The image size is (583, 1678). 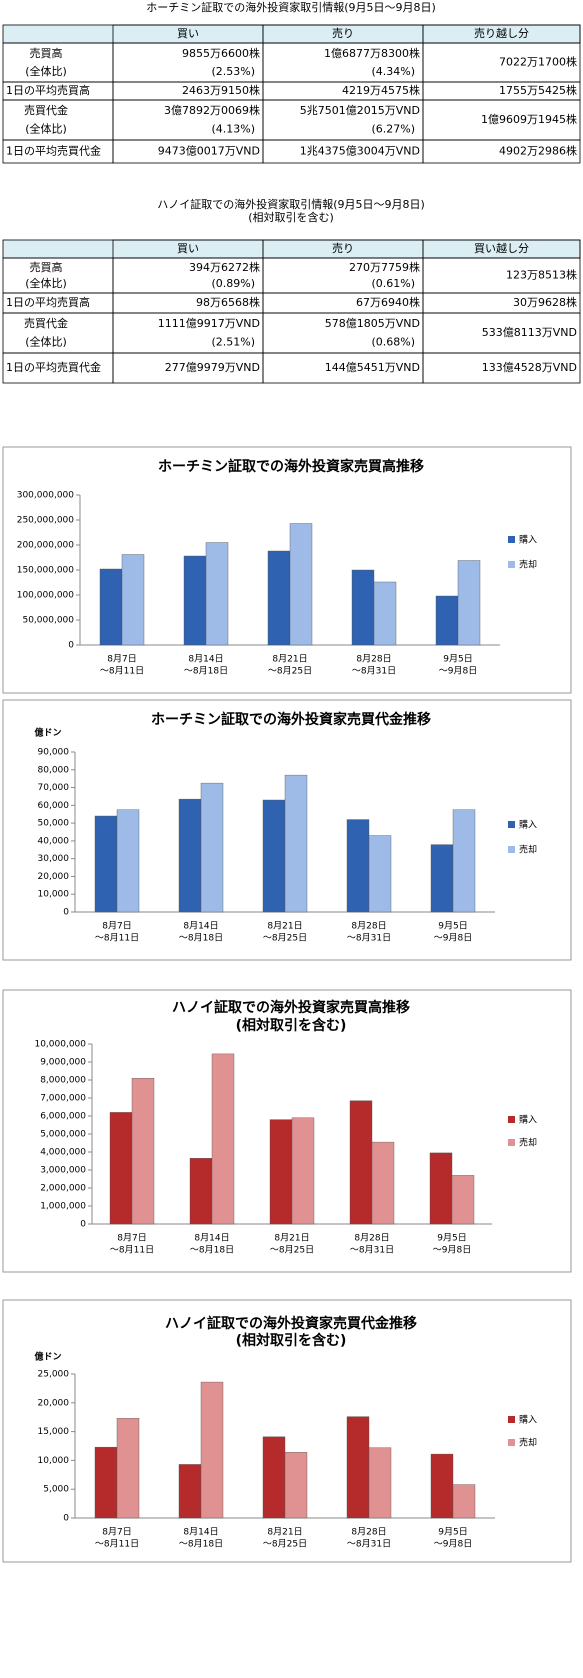 What do you see at coordinates (46, 323) in the screenshot?
I see `row-label: 売買代金` at bounding box center [46, 323].